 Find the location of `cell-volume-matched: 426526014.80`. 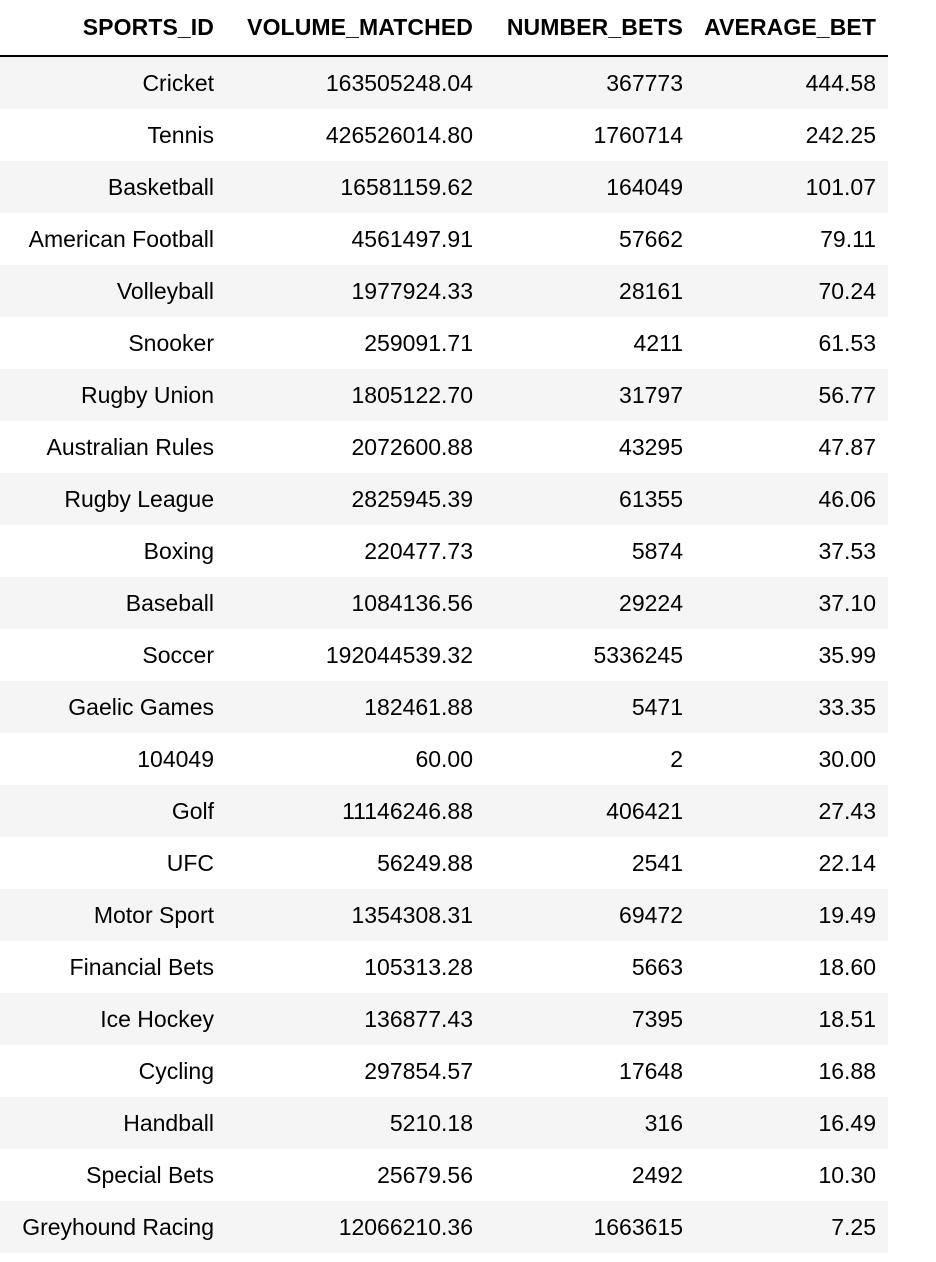

cell-volume-matched: 426526014.80 is located at coordinates (399, 134).